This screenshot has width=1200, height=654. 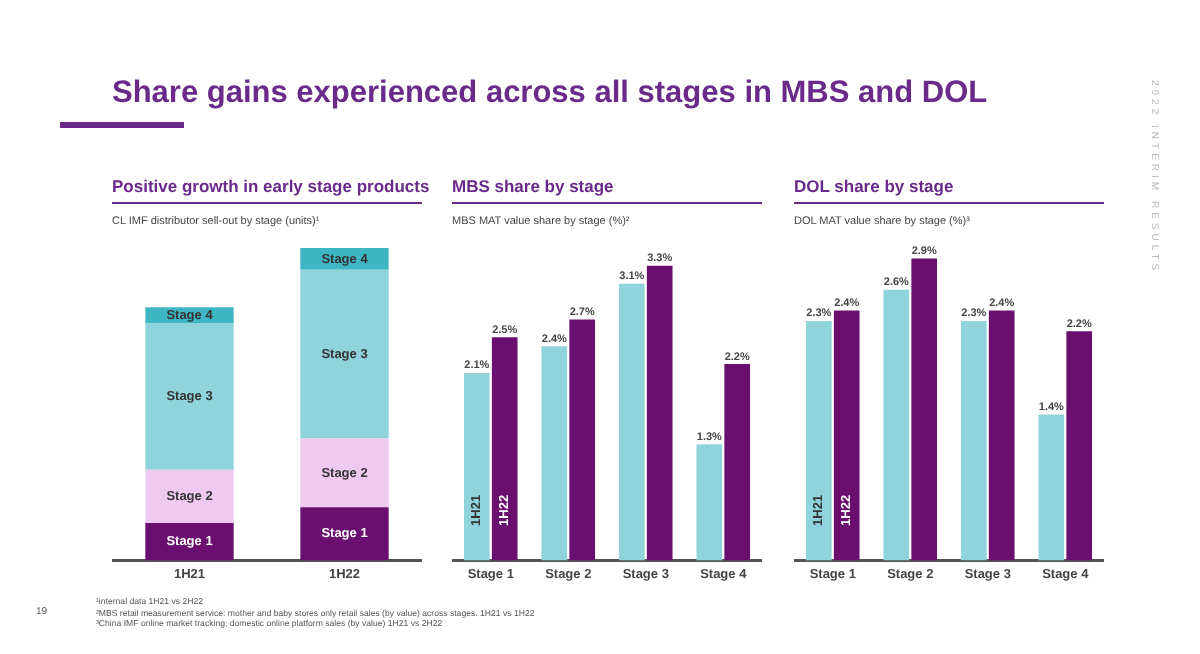 I want to click on chart-title: DOL share by stage, so click(x=949, y=190).